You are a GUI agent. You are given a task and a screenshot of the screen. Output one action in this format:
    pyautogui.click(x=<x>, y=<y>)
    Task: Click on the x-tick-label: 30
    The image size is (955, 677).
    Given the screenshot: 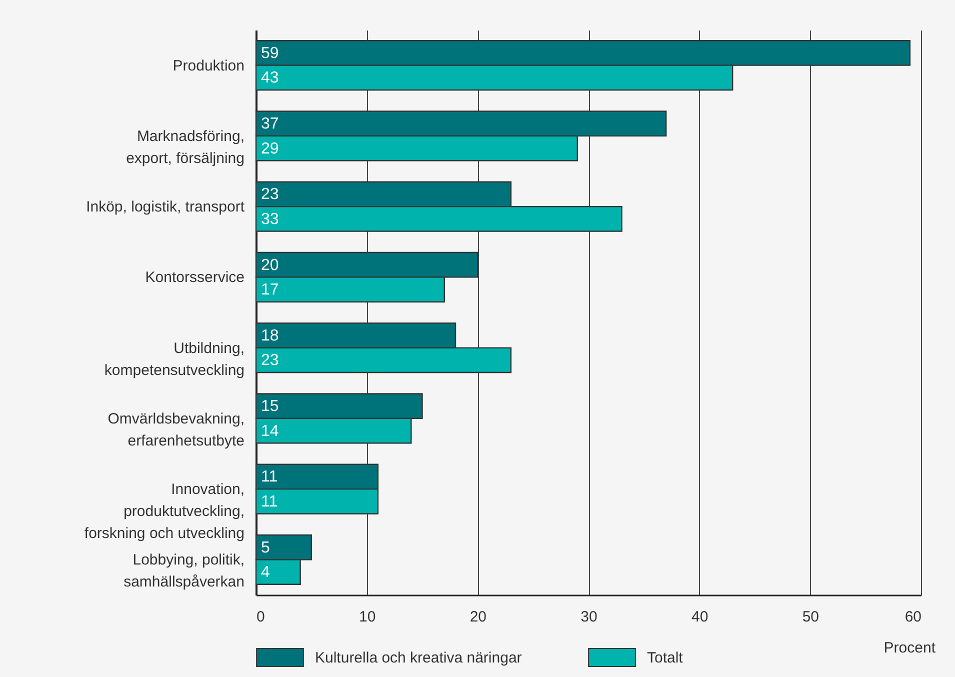 What is the action you would take?
    pyautogui.click(x=589, y=617)
    